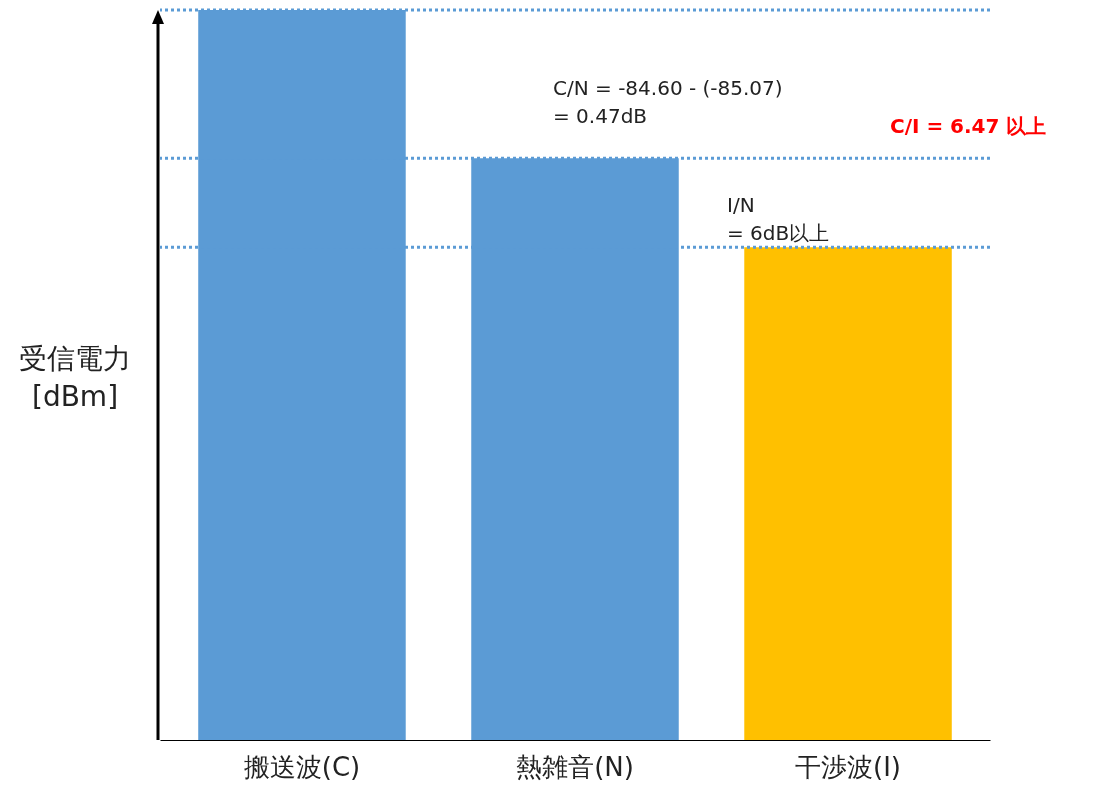 The image size is (1099, 807). I want to click on annotation: C/N = -84.60 - (-85.07) = 0.47dB, so click(668, 102).